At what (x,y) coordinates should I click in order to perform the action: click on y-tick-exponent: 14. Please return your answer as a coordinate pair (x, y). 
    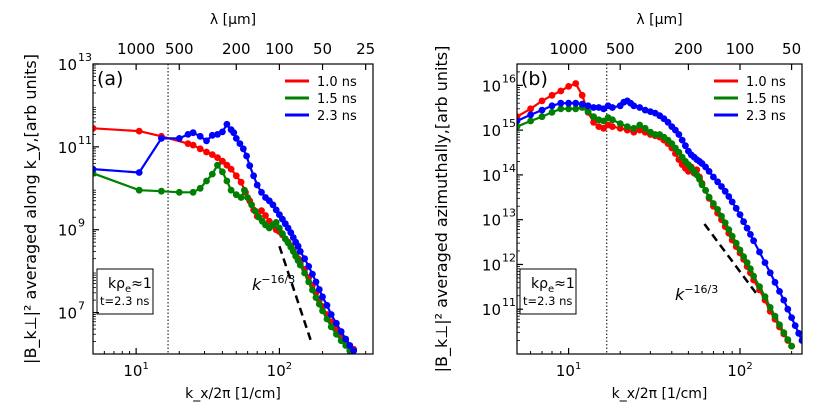
    Looking at the image, I should click on (509, 168).